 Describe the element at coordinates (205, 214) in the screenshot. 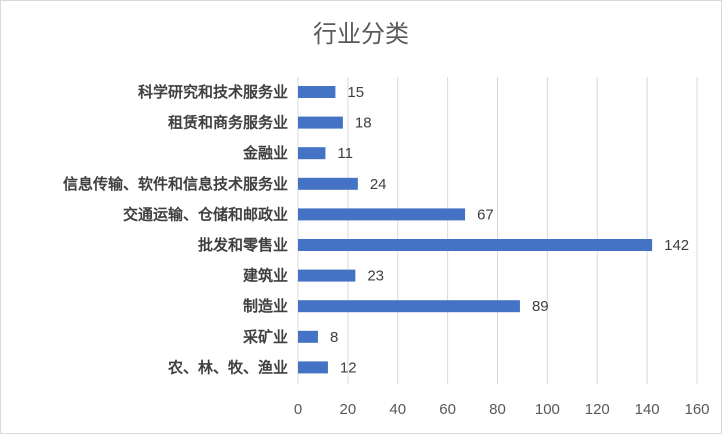

I see `category-label: 交通运输、仓储和邮政业` at that location.